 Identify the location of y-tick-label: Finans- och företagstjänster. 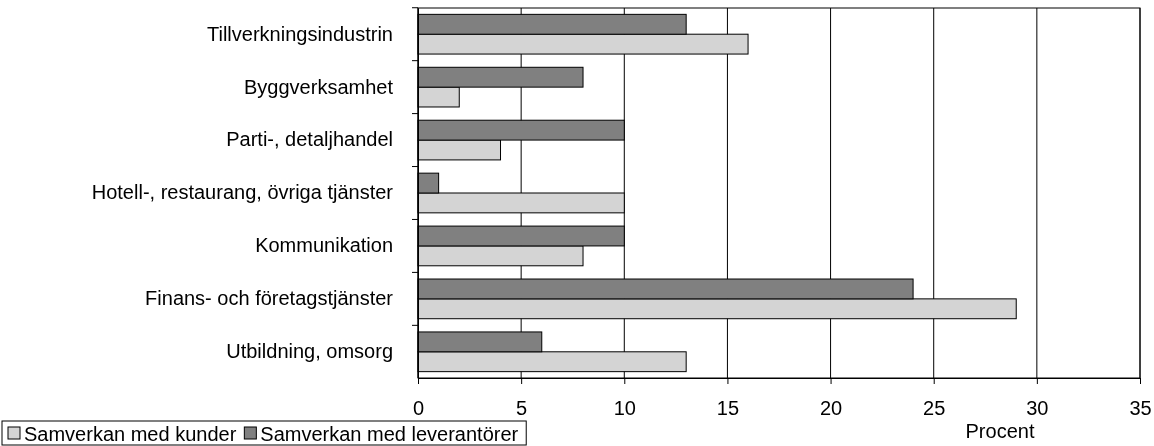
(269, 298).